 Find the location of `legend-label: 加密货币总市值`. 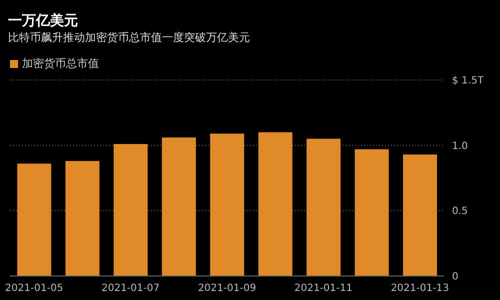

legend-label: 加密货币总市值 is located at coordinates (60, 63).